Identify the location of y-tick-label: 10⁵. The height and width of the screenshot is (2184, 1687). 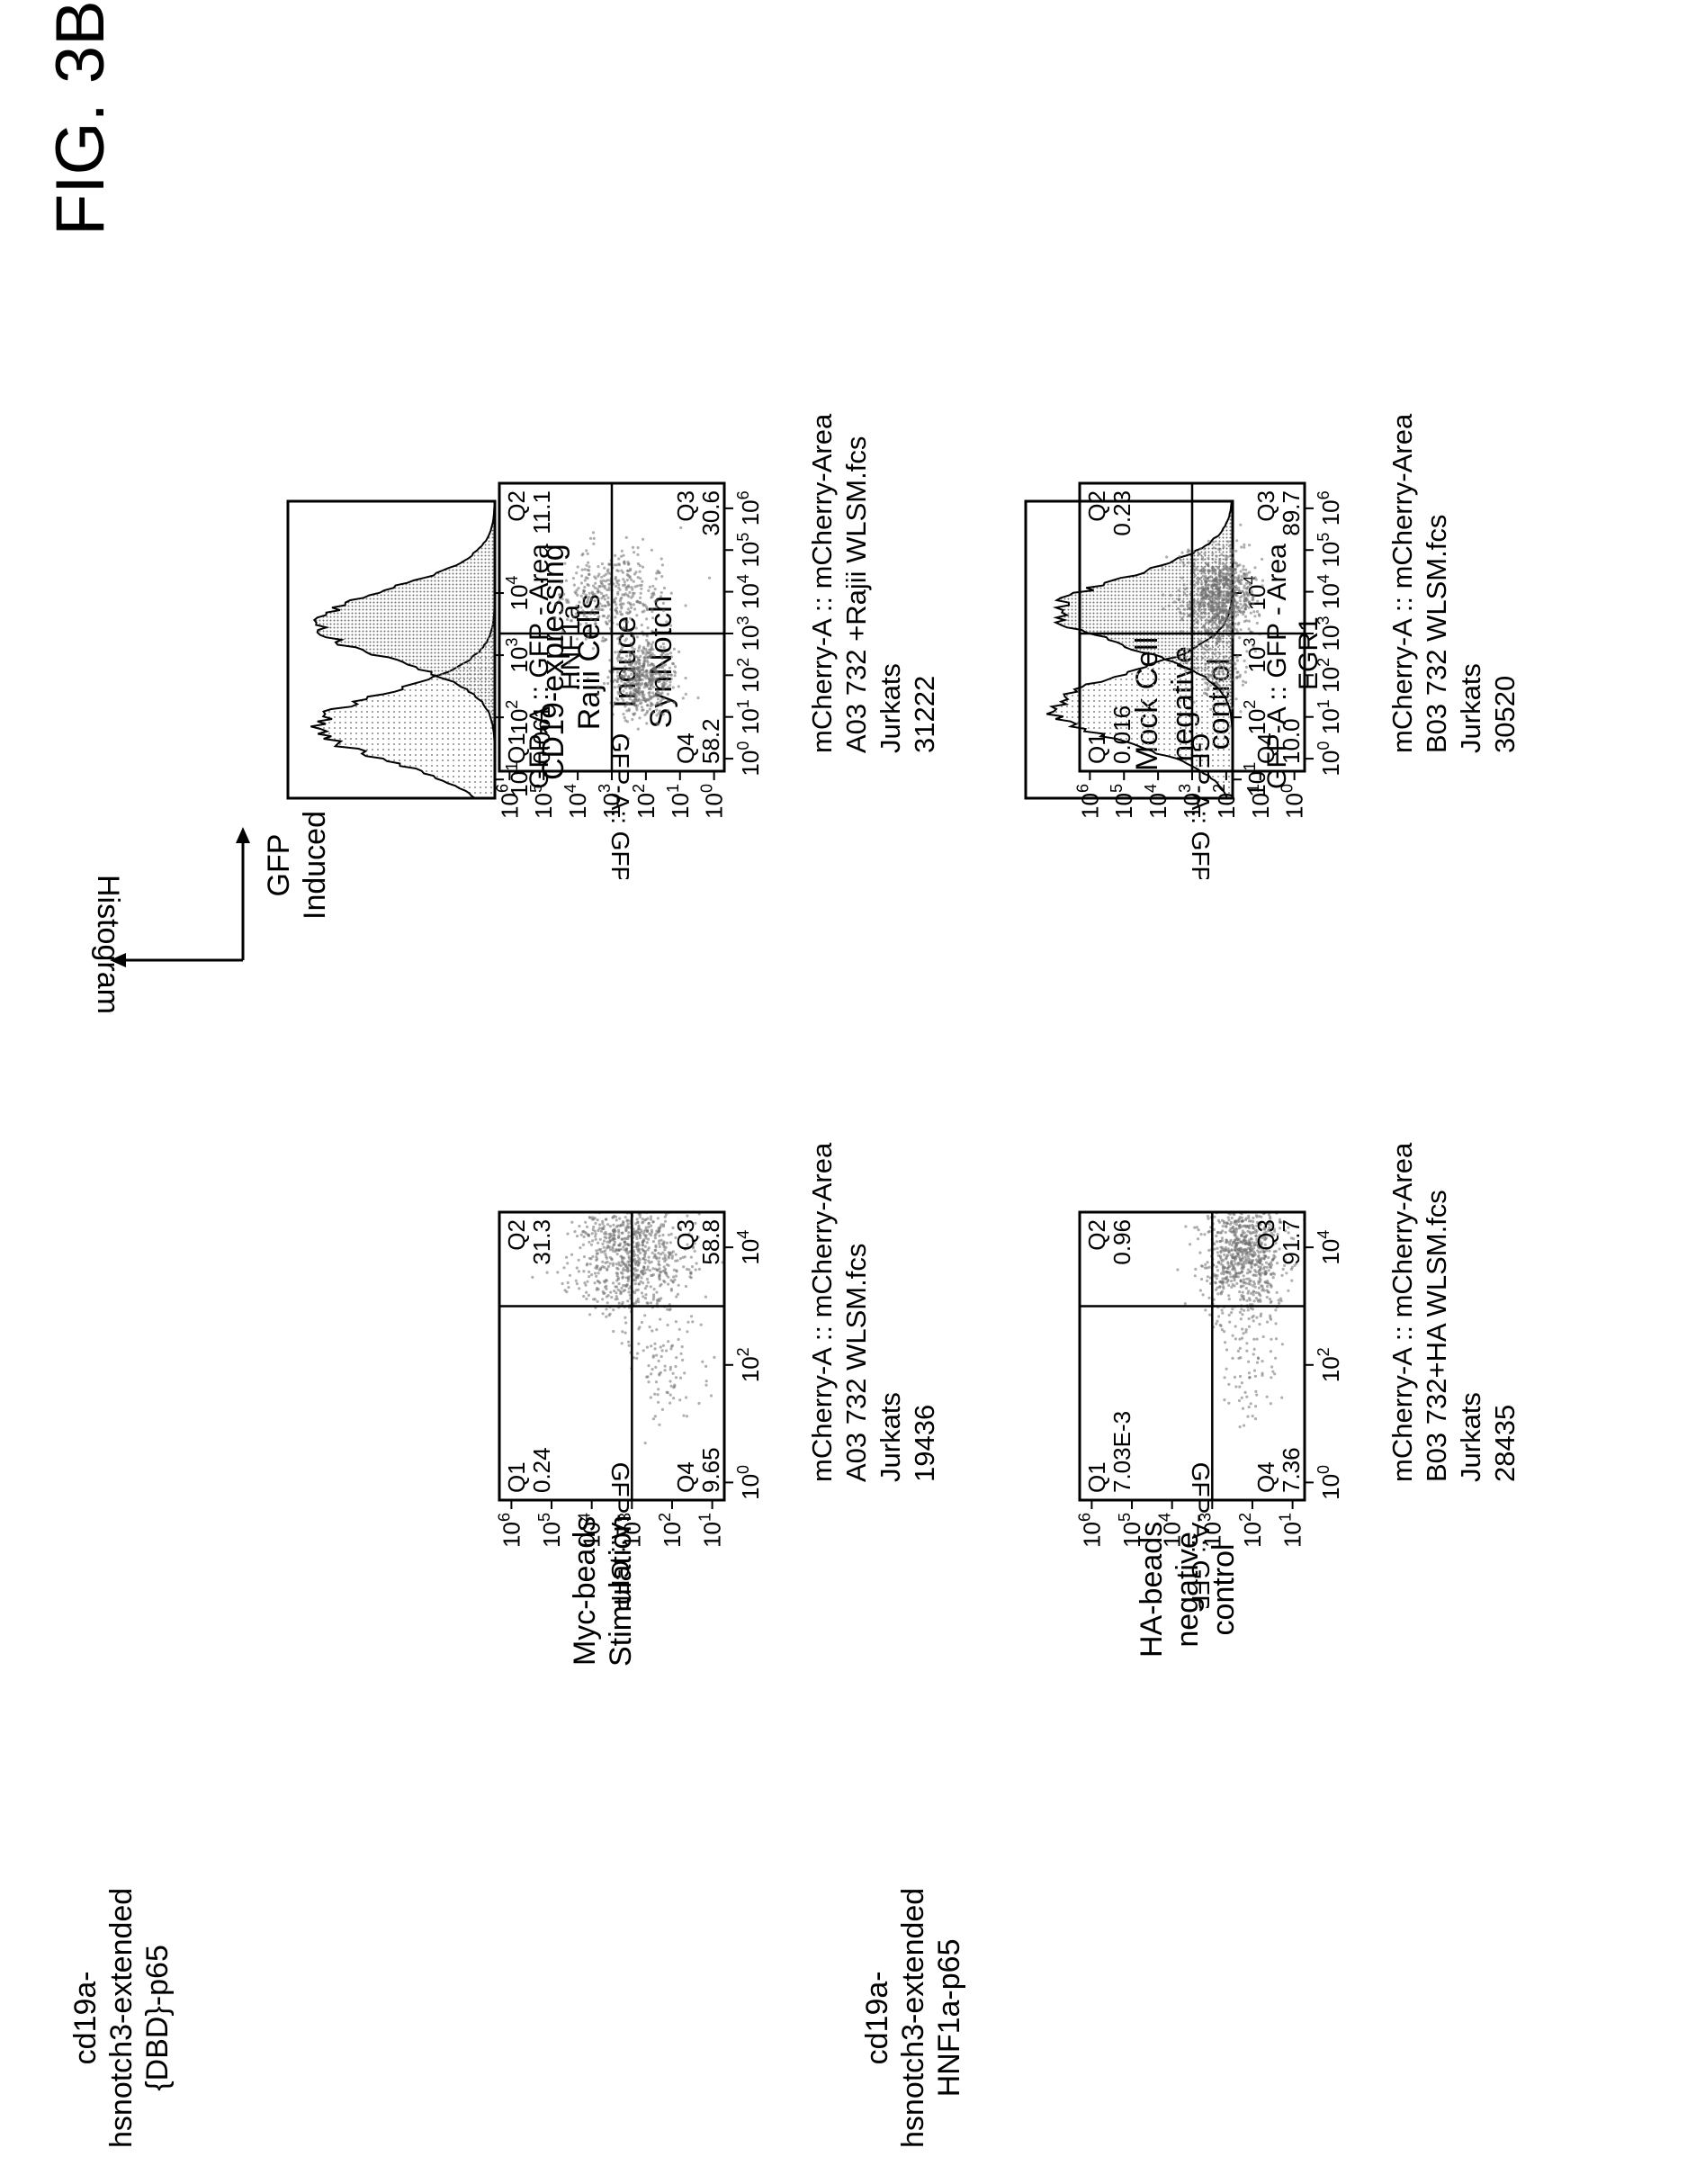
(550, 1530).